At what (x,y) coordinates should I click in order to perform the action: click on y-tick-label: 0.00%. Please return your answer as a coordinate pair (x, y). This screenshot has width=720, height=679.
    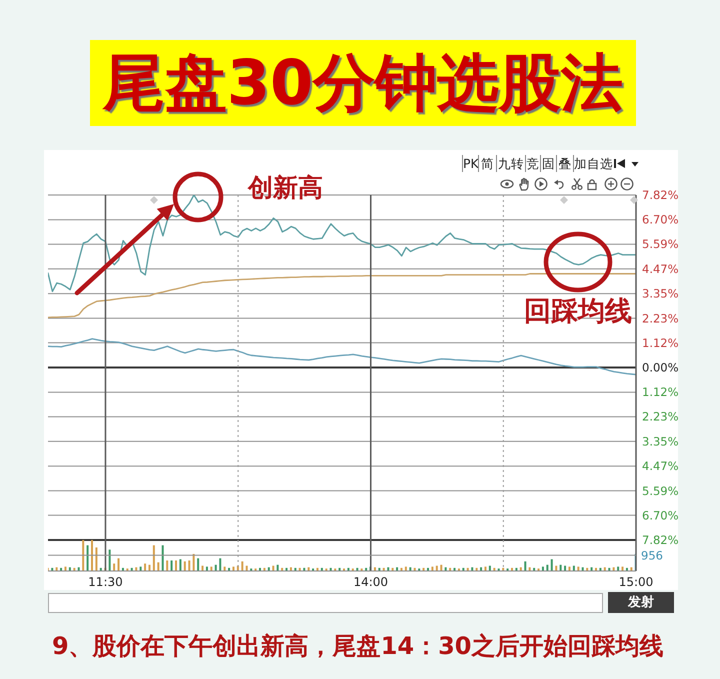
    Looking at the image, I should click on (660, 367).